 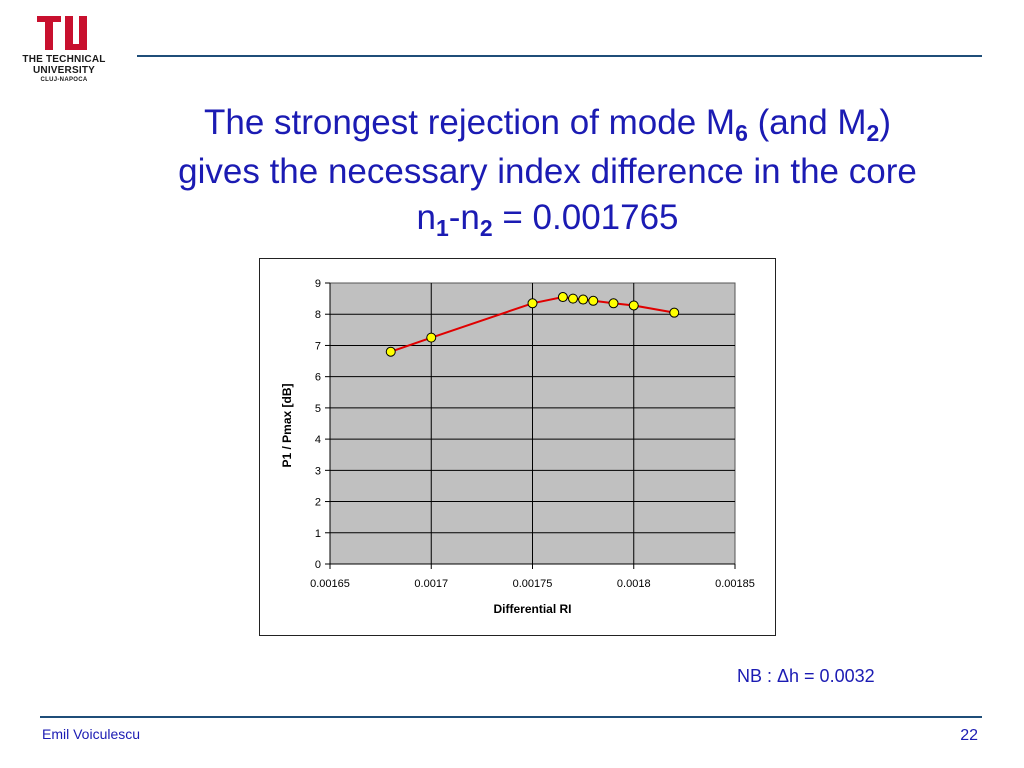 I want to click on title-line-1-mid: (and M, so click(x=807, y=122).